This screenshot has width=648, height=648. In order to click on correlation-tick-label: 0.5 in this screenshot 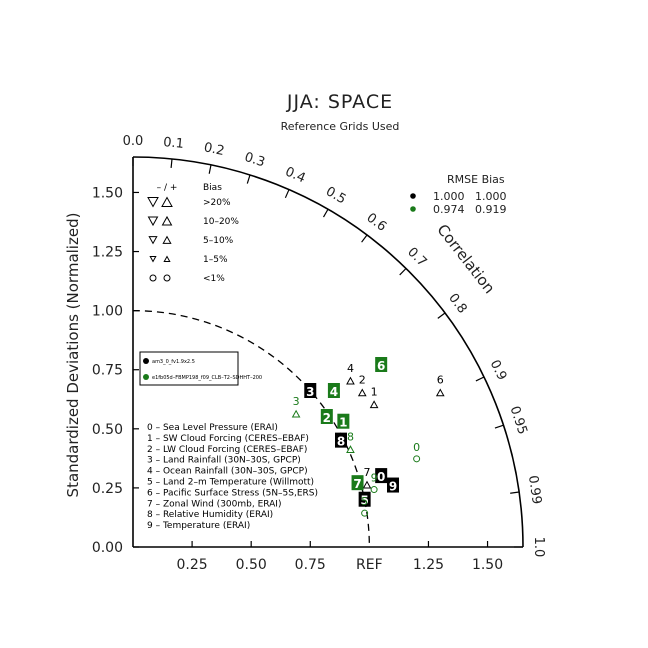, I will do `click(335, 195)`.